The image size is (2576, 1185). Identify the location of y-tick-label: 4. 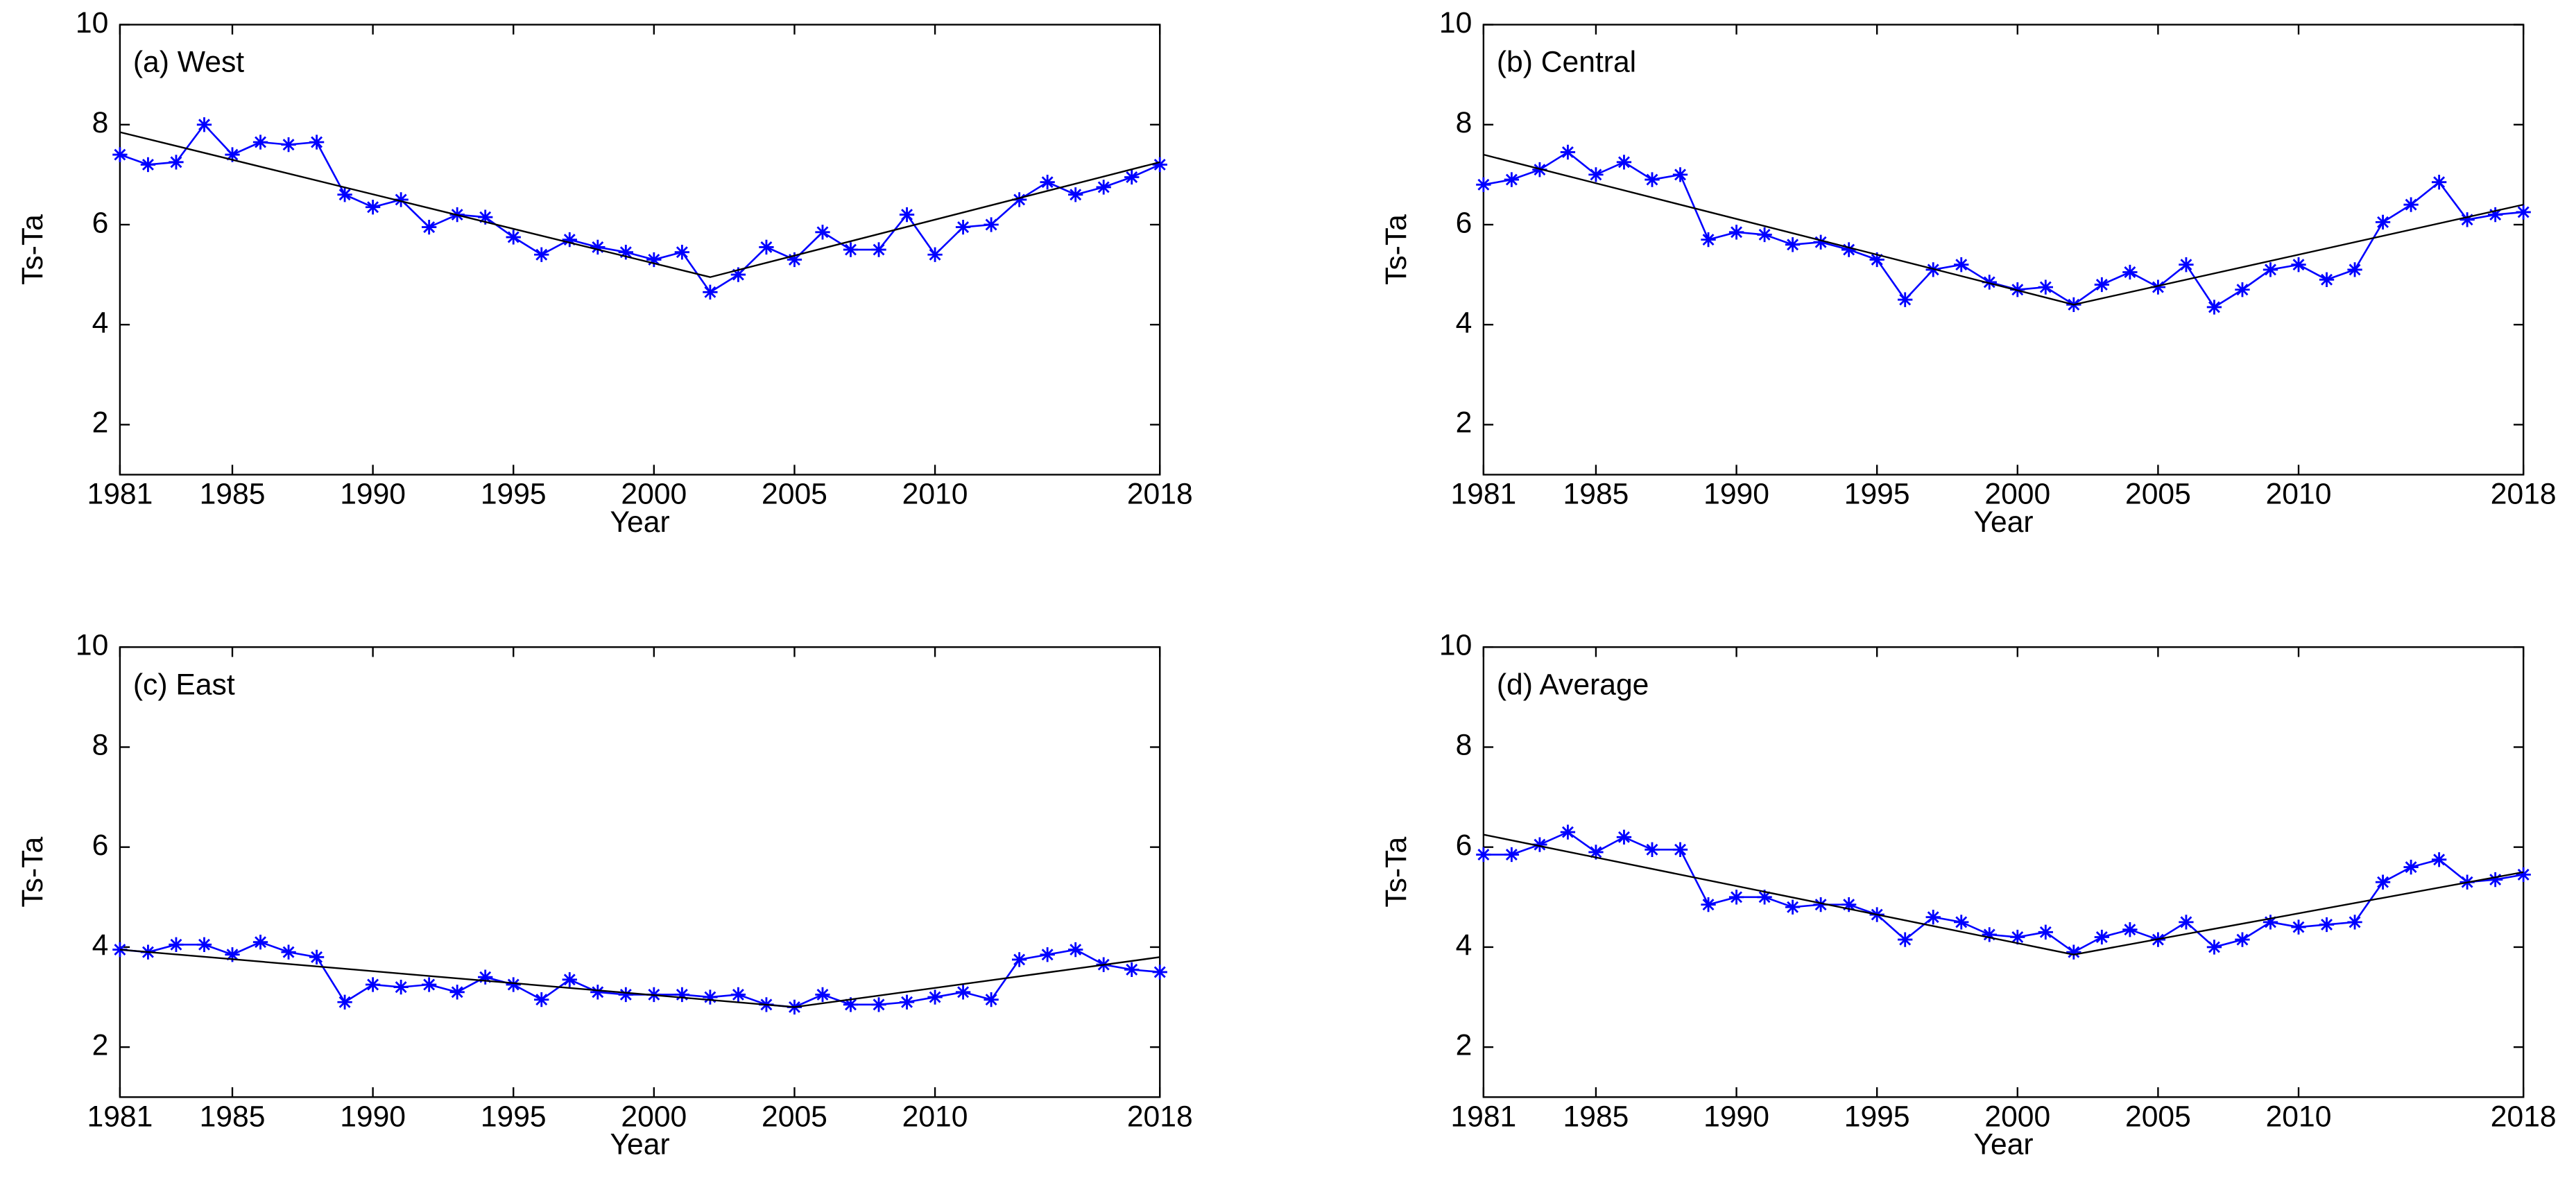
(100, 322).